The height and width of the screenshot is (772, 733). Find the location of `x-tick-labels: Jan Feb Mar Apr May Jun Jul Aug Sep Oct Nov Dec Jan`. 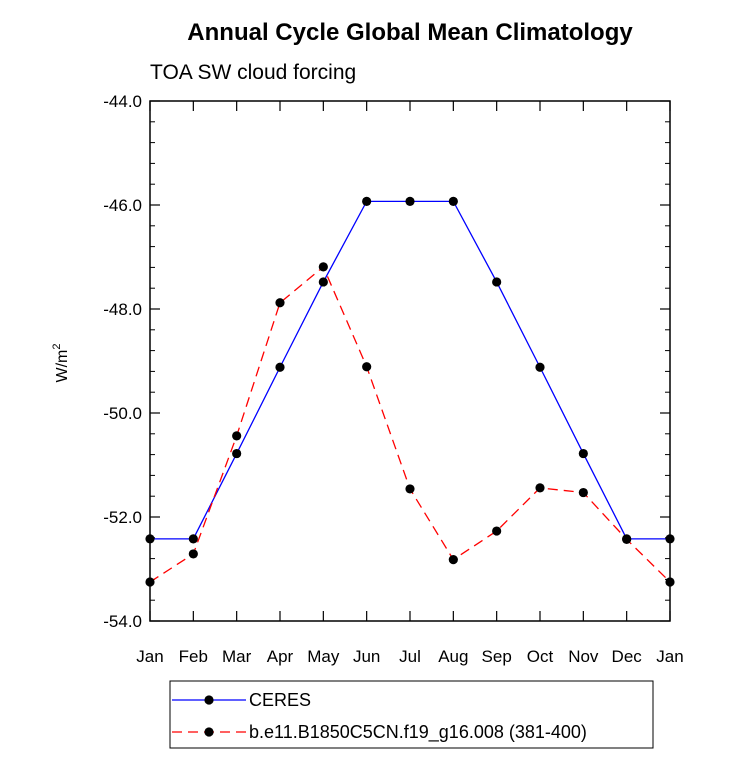

x-tick-labels: Jan Feb Mar Apr May Jun Jul Aug Sep Oct Nov Dec Jan is located at coordinates (409, 656).